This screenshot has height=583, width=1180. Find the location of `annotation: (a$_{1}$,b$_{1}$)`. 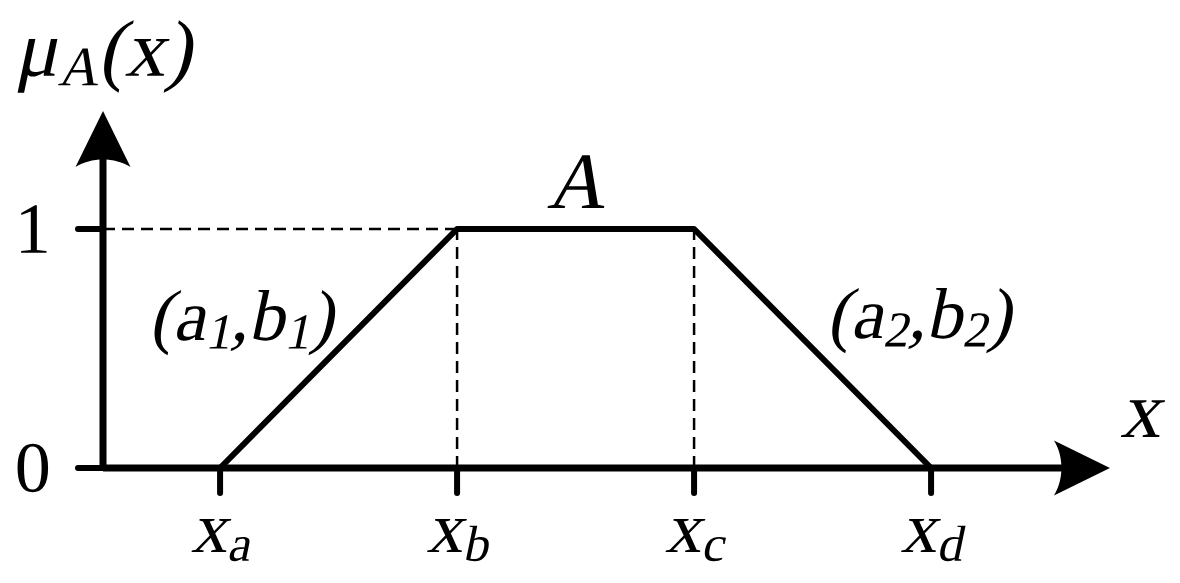

annotation: (a$_{1}$,b$_{1}$) is located at coordinates (245, 323).